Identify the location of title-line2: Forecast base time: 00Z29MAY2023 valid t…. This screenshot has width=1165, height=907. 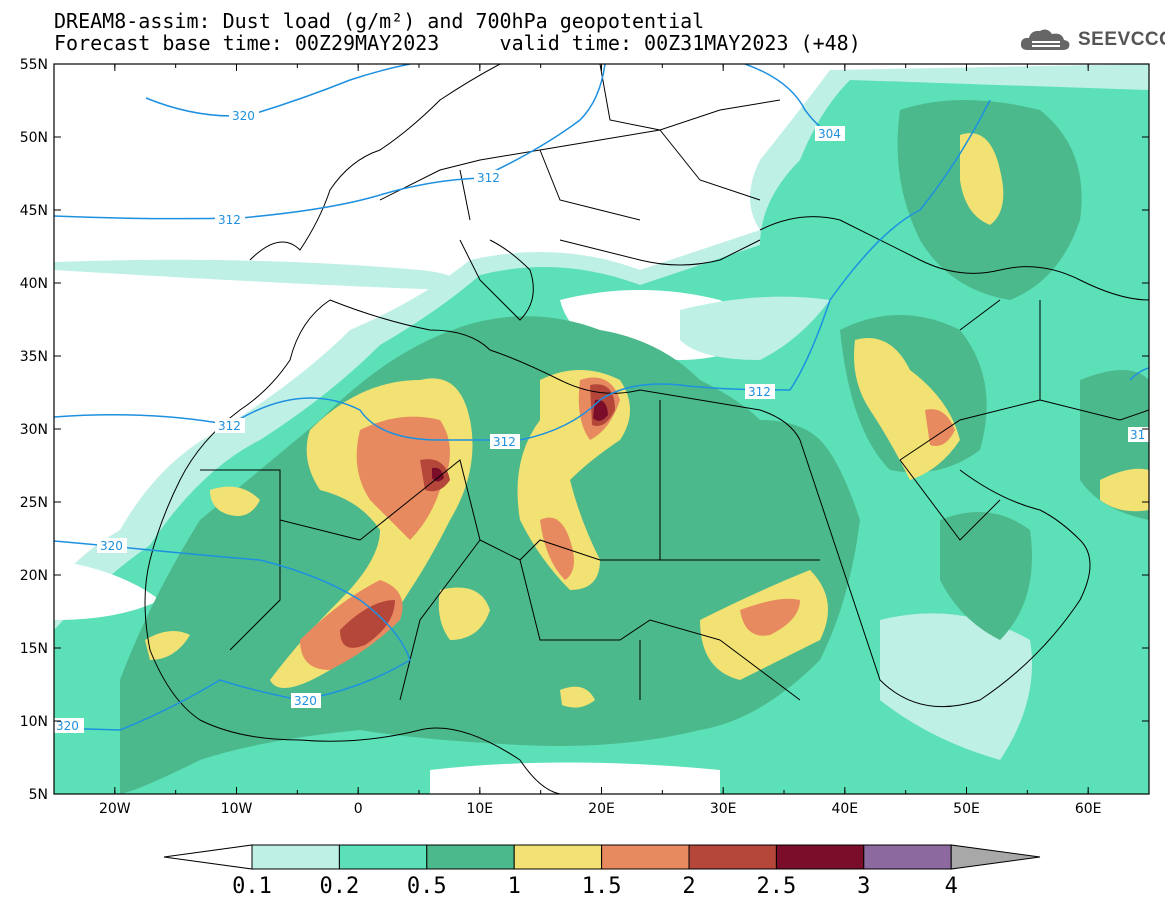
(457, 43).